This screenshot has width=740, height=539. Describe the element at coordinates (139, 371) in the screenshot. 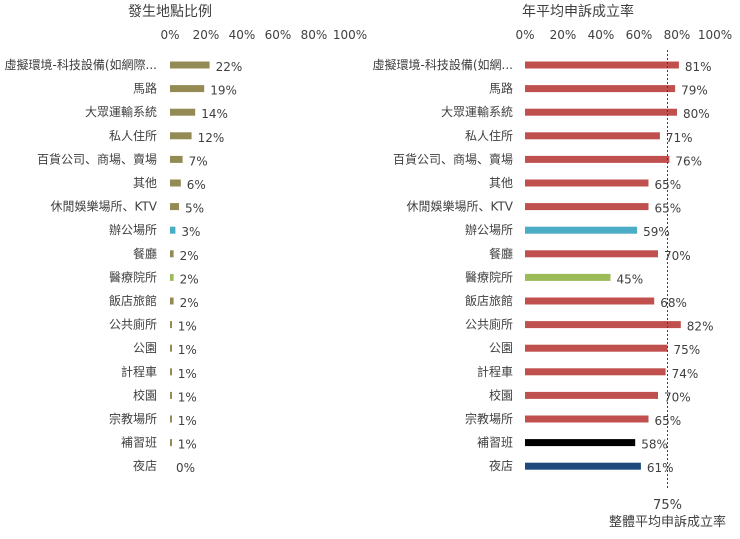

I see `left-category-label: 計程車` at that location.